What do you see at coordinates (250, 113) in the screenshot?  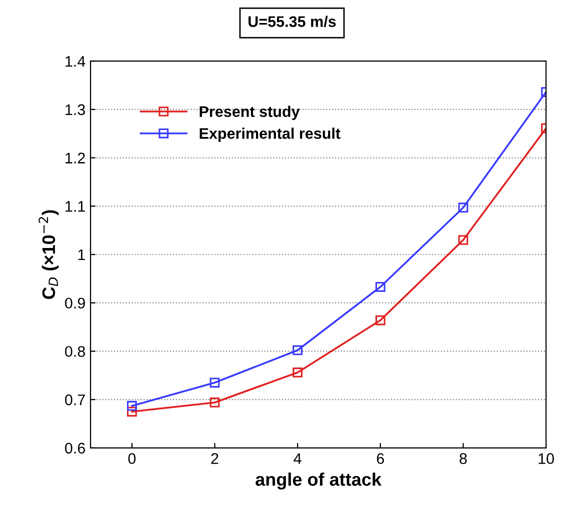 I see `legend-label: Present study` at bounding box center [250, 113].